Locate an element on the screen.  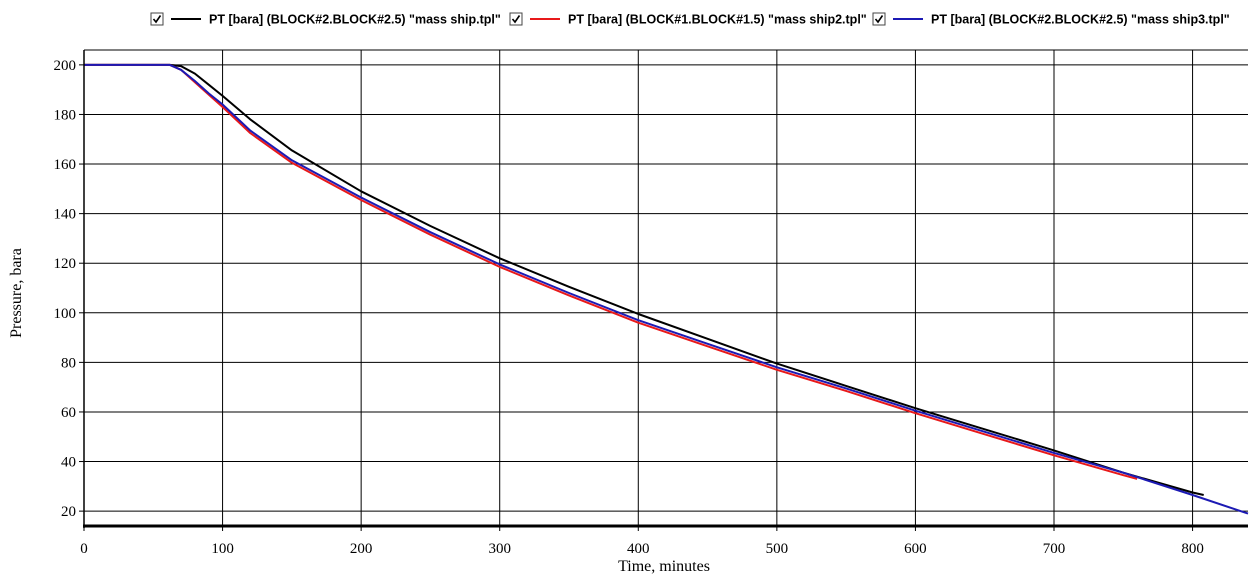
x-tick-label: 300 is located at coordinates (499, 549).